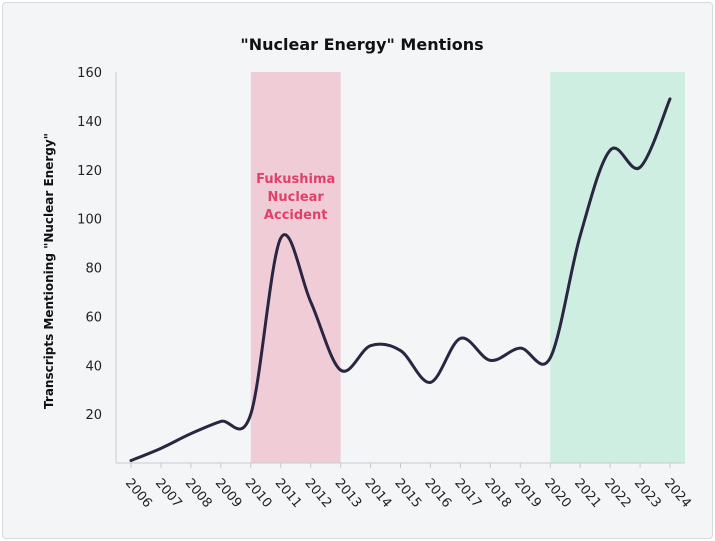 This screenshot has height=541, width=715. Describe the element at coordinates (93, 415) in the screenshot. I see `y-tick-label: 20` at that location.